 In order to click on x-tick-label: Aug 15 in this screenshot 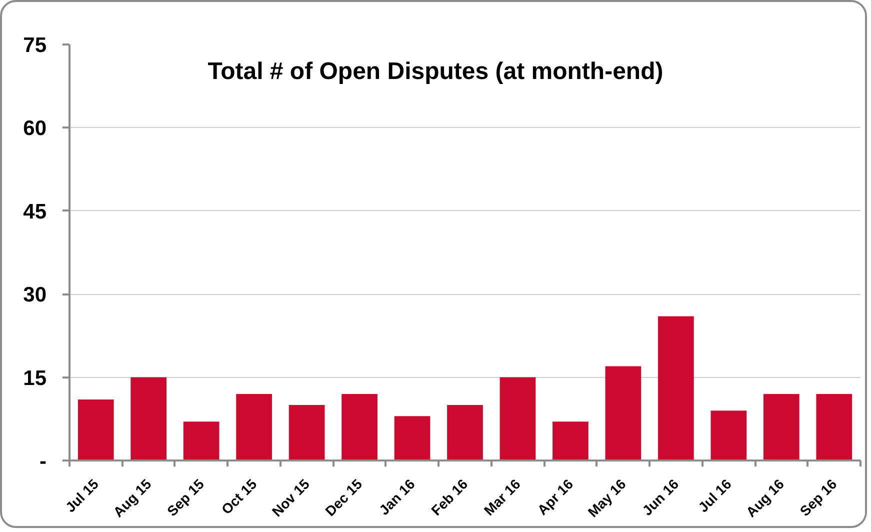, I will do `click(132, 498)`.